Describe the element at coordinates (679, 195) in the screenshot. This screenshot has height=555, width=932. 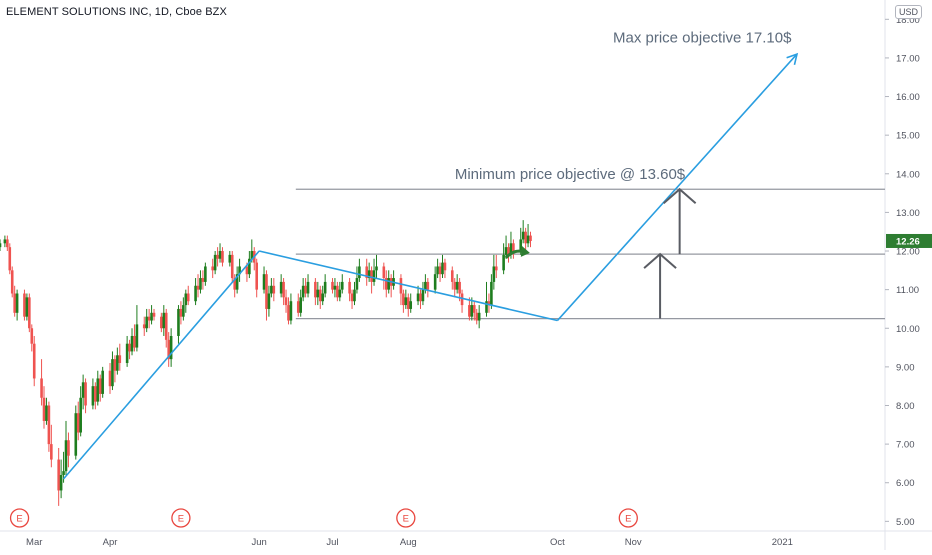
I see `upper-objective-arrow-head` at that location.